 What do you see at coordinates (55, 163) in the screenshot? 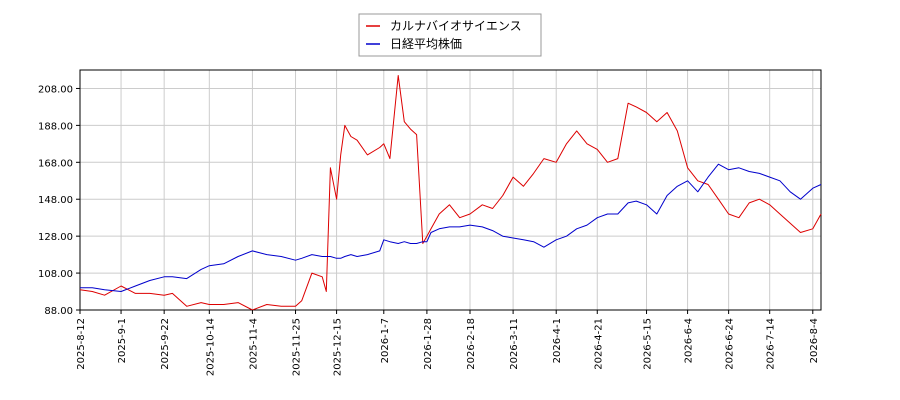
I see `y-tick-label: 168.00` at bounding box center [55, 163].